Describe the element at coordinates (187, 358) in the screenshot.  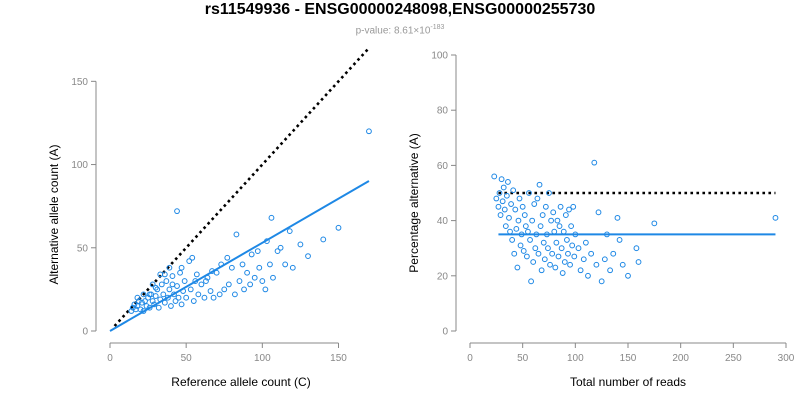
I see `x-tick-label: 50` at that location.